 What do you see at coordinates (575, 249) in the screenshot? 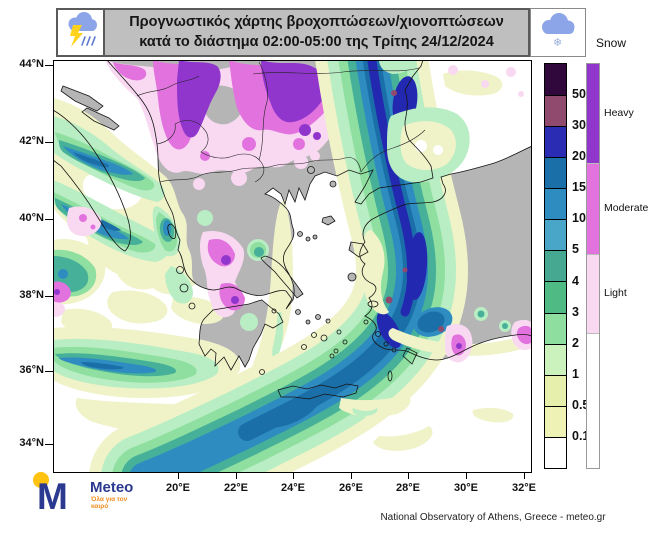
I see `rain-level-label: 5` at bounding box center [575, 249].